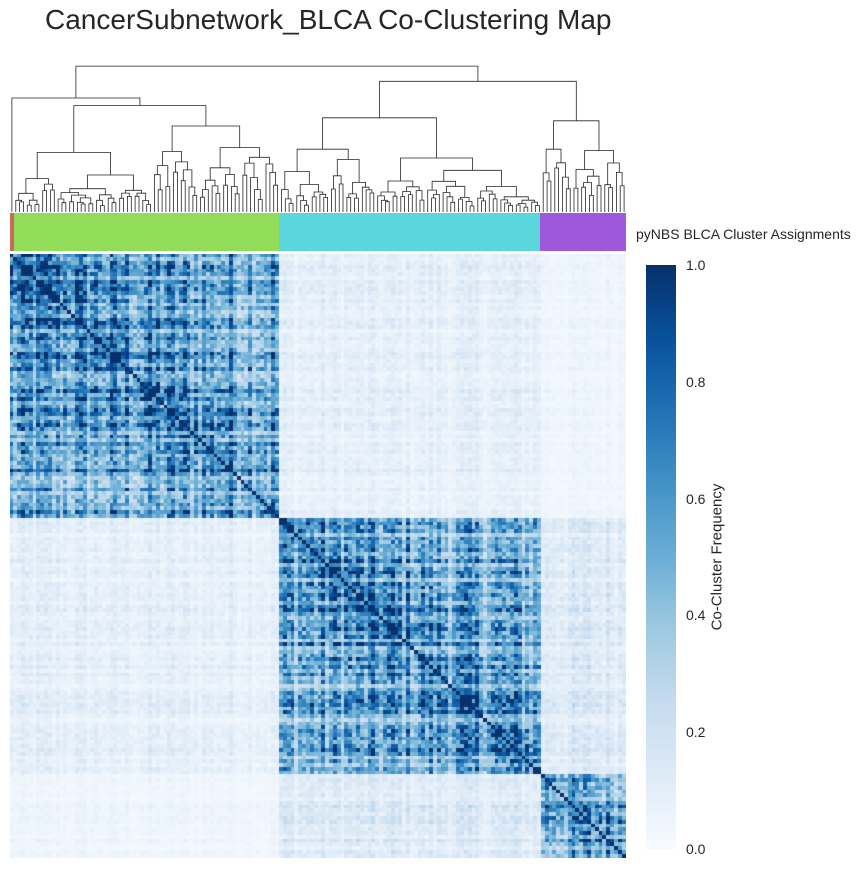 Image resolution: width=860 pixels, height=869 pixels. I want to click on dendrogram-links, so click(318, 138).